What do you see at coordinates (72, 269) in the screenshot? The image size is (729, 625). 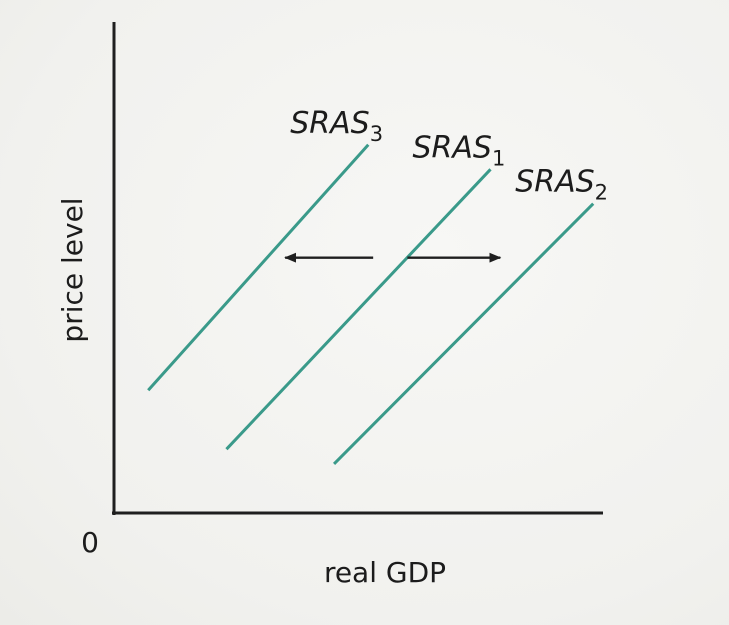 I see `y-axis-label: price level` at bounding box center [72, 269].